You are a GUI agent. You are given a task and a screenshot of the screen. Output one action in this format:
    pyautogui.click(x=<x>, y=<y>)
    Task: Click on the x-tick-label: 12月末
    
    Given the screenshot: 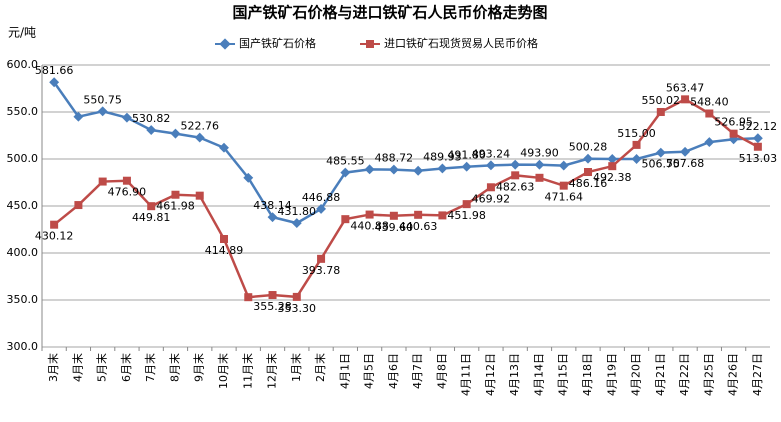 What is the action you would take?
    pyautogui.click(x=272, y=371)
    